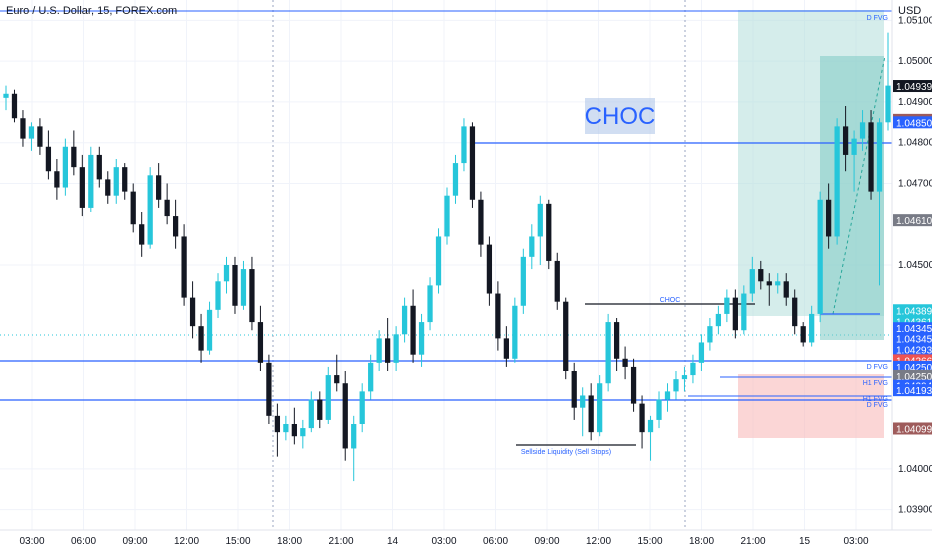  I want to click on target-diagonal, so click(859, 185).